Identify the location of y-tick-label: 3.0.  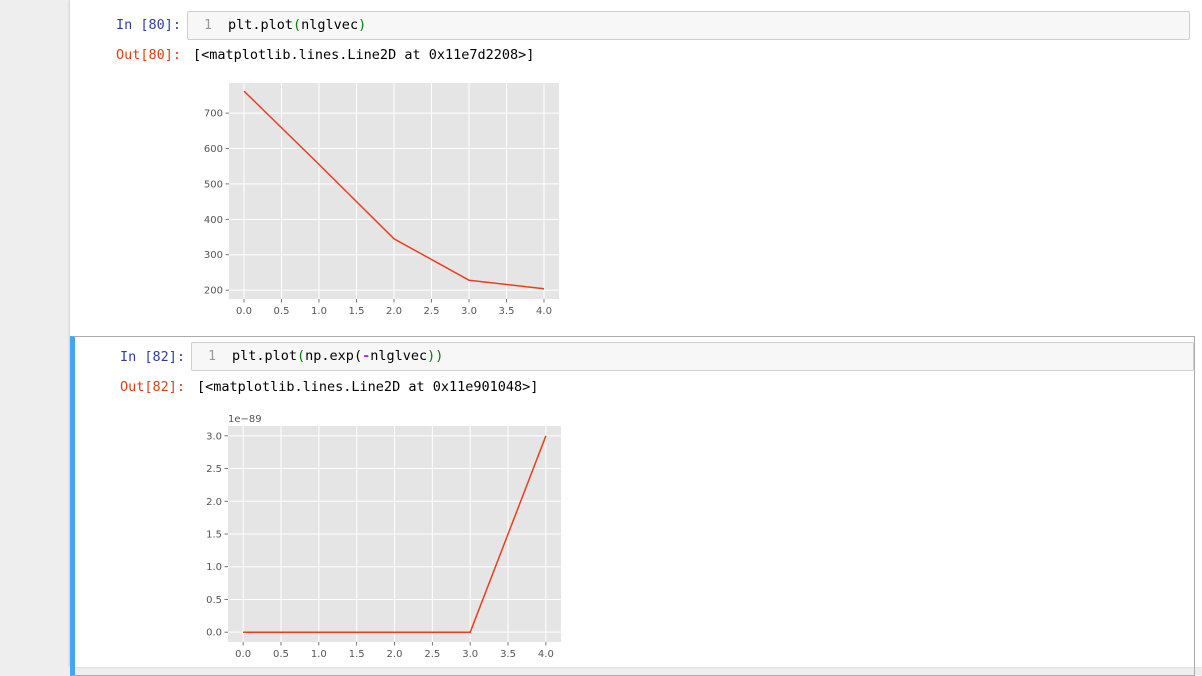
(214, 436).